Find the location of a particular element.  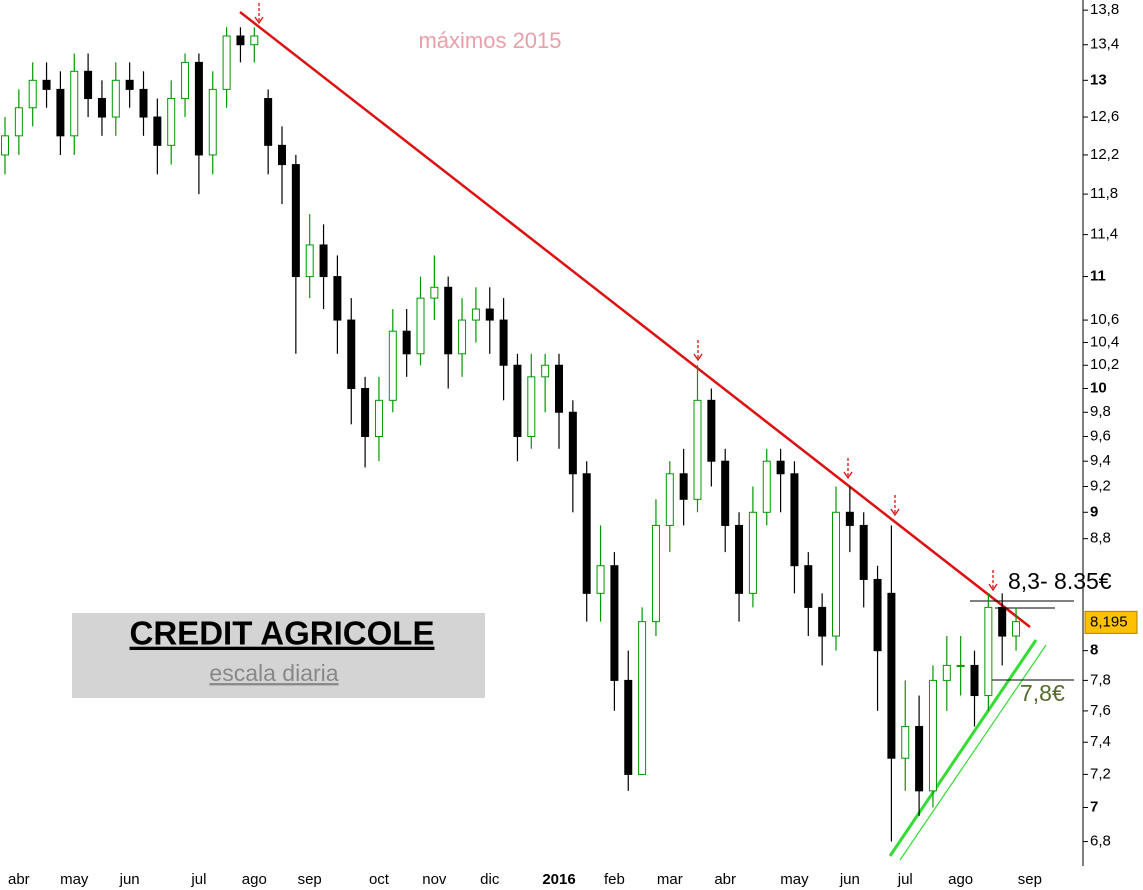

y-tick-label: 10 is located at coordinates (1098, 387).